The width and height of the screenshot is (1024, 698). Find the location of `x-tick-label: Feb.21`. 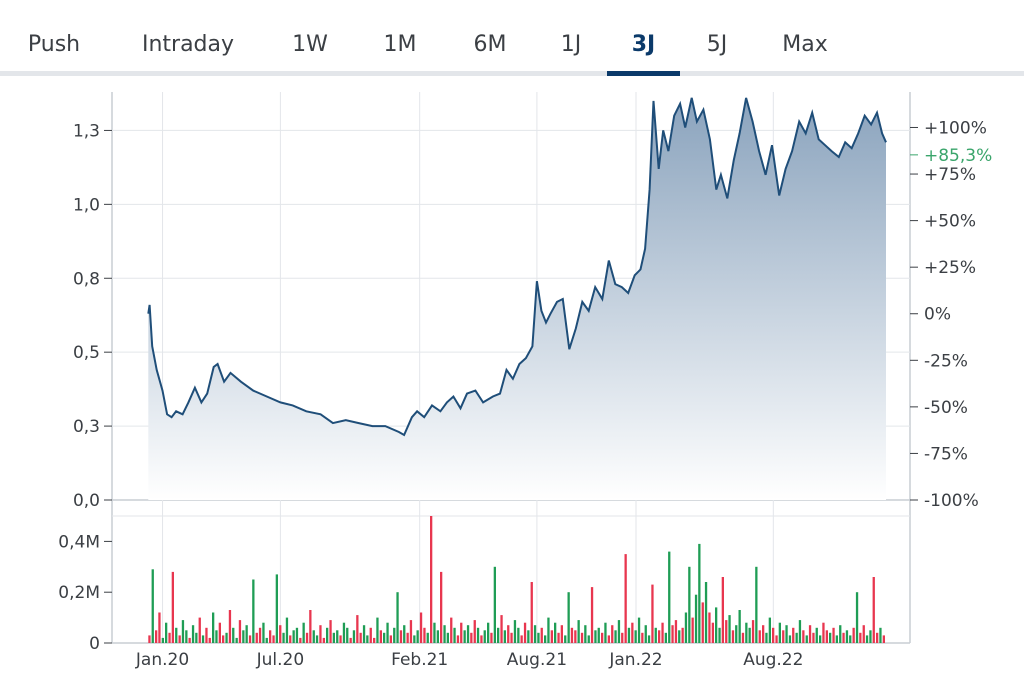

x-tick-label: Feb.21 is located at coordinates (419, 660).